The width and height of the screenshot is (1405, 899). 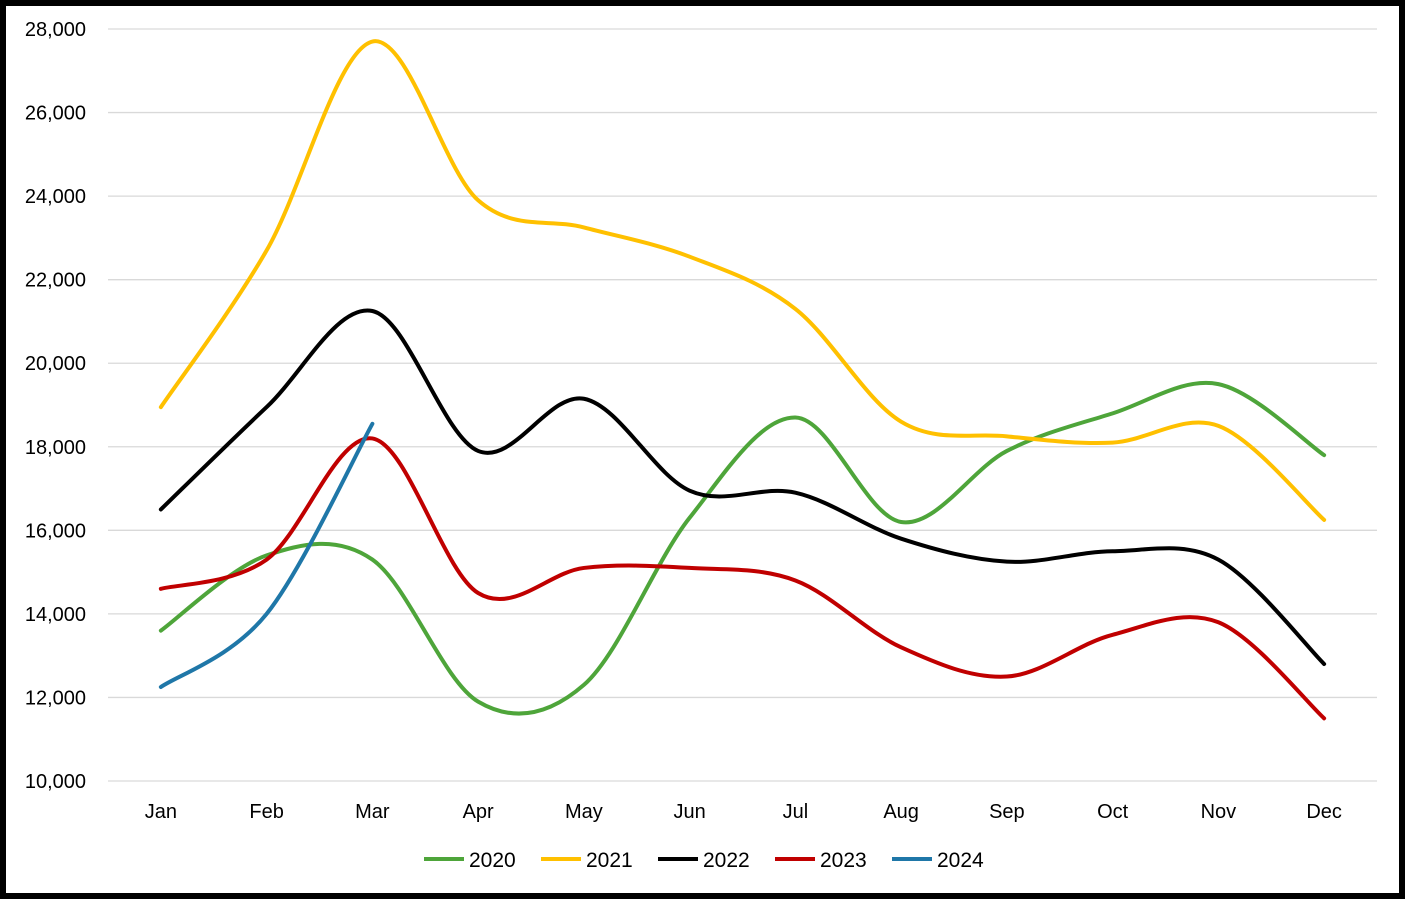 What do you see at coordinates (492, 860) in the screenshot?
I see `legend-label: 2020` at bounding box center [492, 860].